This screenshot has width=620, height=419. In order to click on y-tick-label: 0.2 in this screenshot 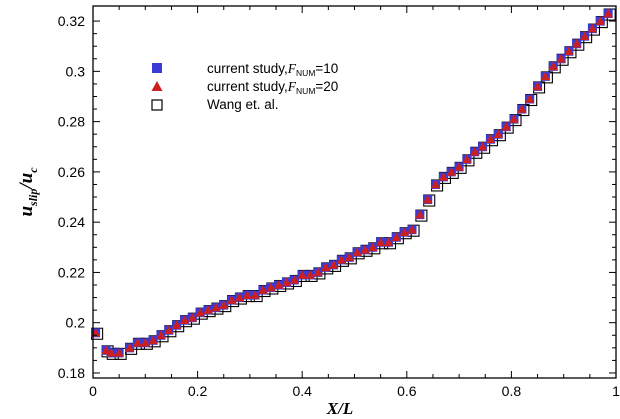, I will do `click(76, 323)`.